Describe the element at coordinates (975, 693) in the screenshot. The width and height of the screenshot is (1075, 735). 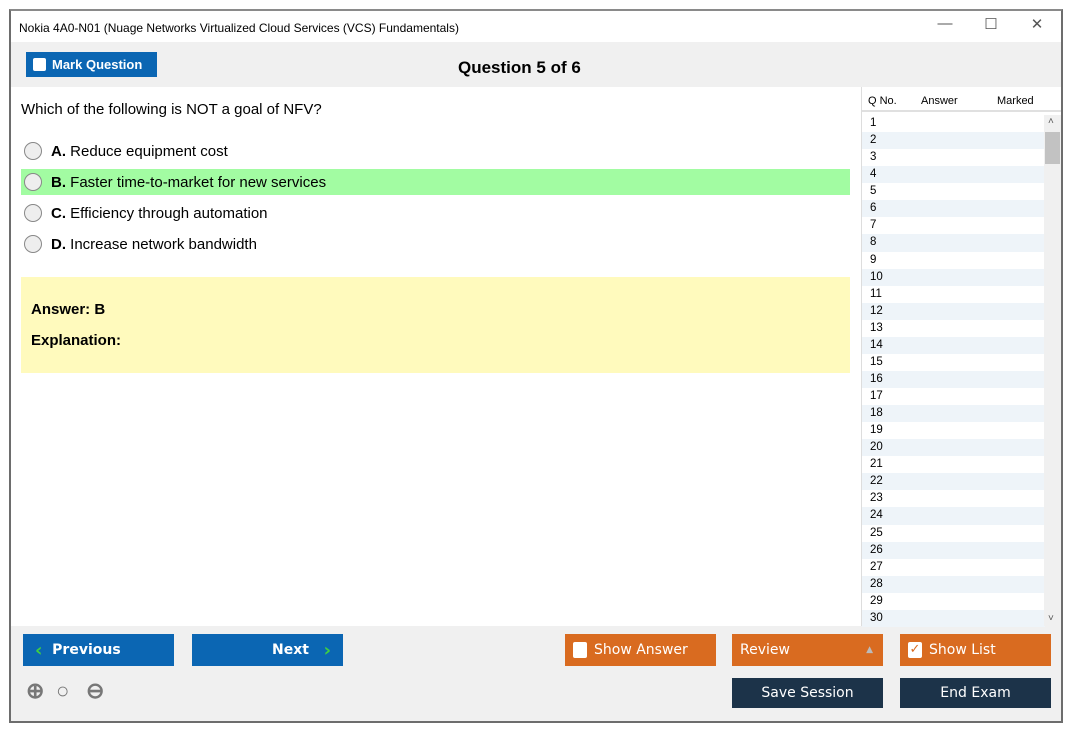
I see `end-exam-button: End Exam` at that location.